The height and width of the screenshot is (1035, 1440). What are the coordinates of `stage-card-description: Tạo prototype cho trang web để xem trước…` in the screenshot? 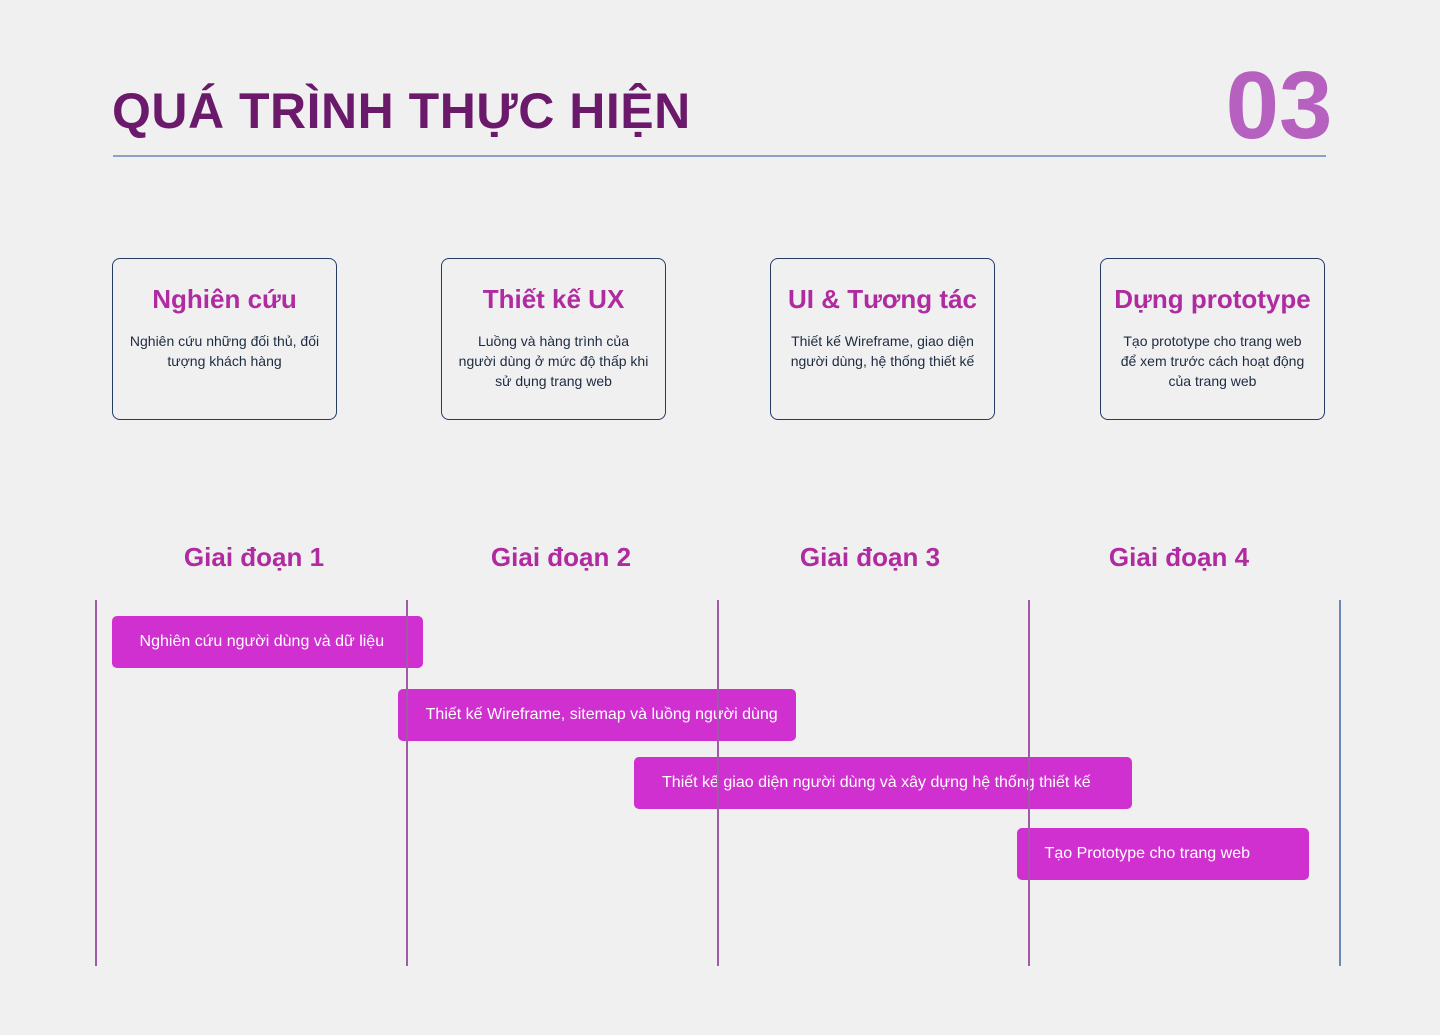 It's located at (1212, 361).